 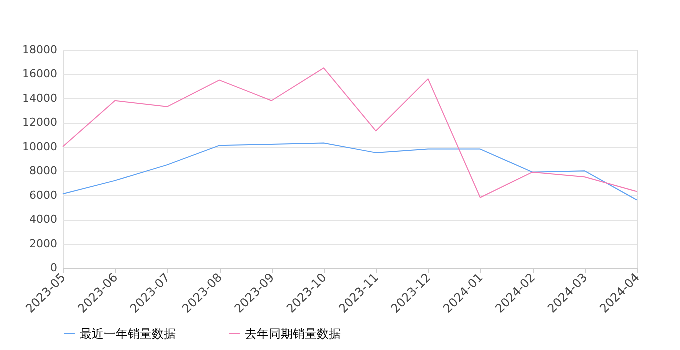 What do you see at coordinates (44, 171) in the screenshot?
I see `y-tick-label: 8000` at bounding box center [44, 171].